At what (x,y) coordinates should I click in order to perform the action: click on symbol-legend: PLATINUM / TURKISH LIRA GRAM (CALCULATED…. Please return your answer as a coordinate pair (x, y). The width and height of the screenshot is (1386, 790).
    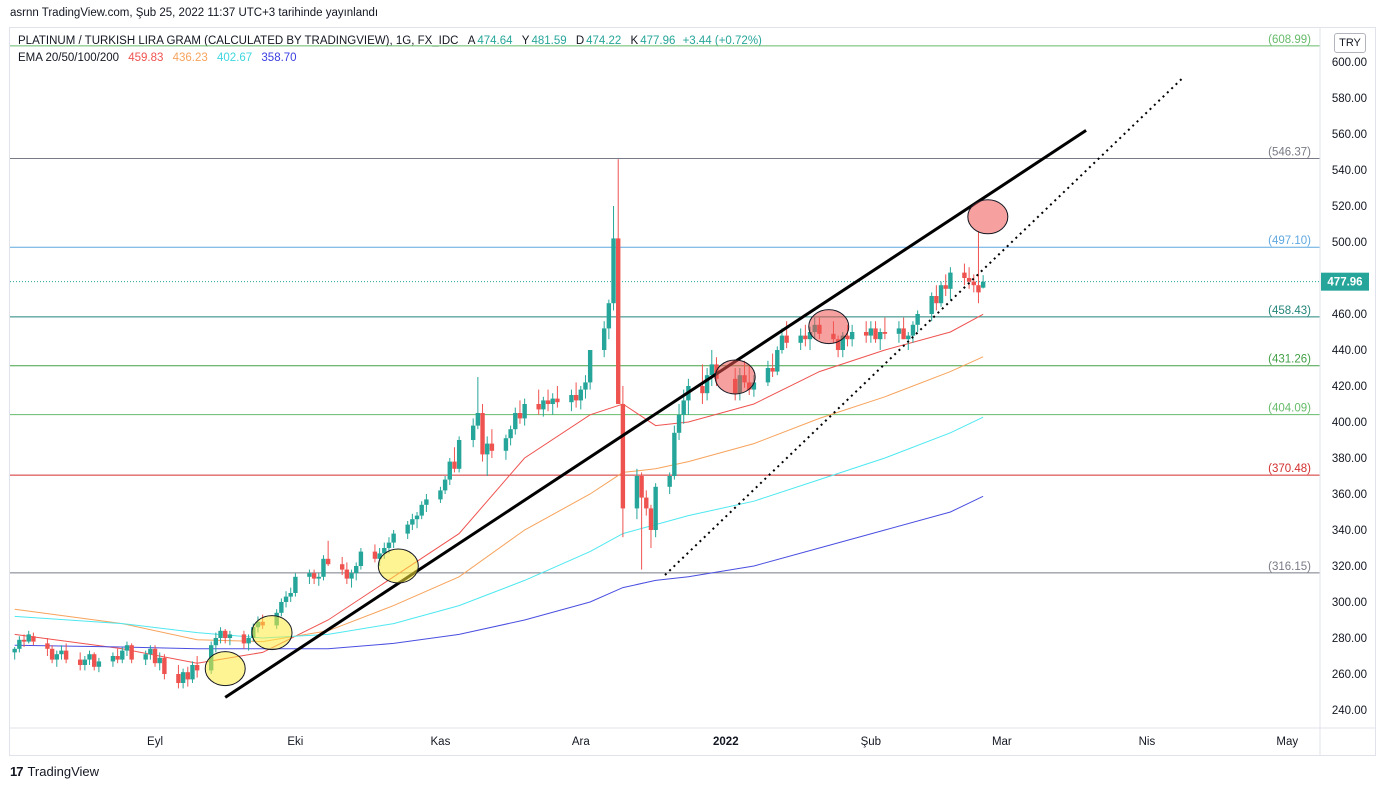
    Looking at the image, I should click on (390, 41).